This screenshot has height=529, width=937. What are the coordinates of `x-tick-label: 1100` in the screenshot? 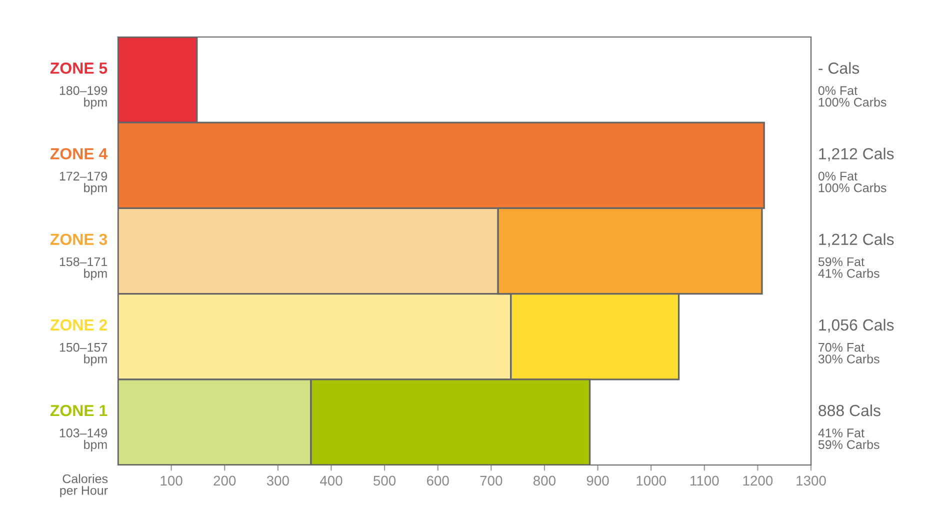 It's located at (704, 481).